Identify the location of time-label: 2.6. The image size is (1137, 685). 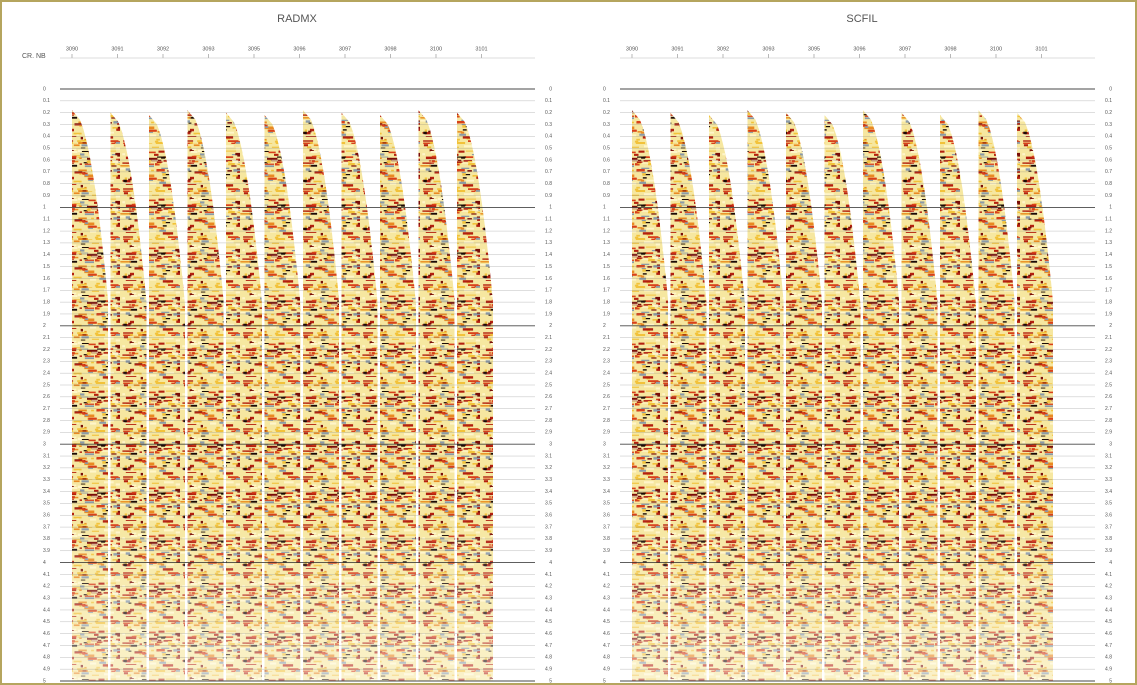
(1108, 397).